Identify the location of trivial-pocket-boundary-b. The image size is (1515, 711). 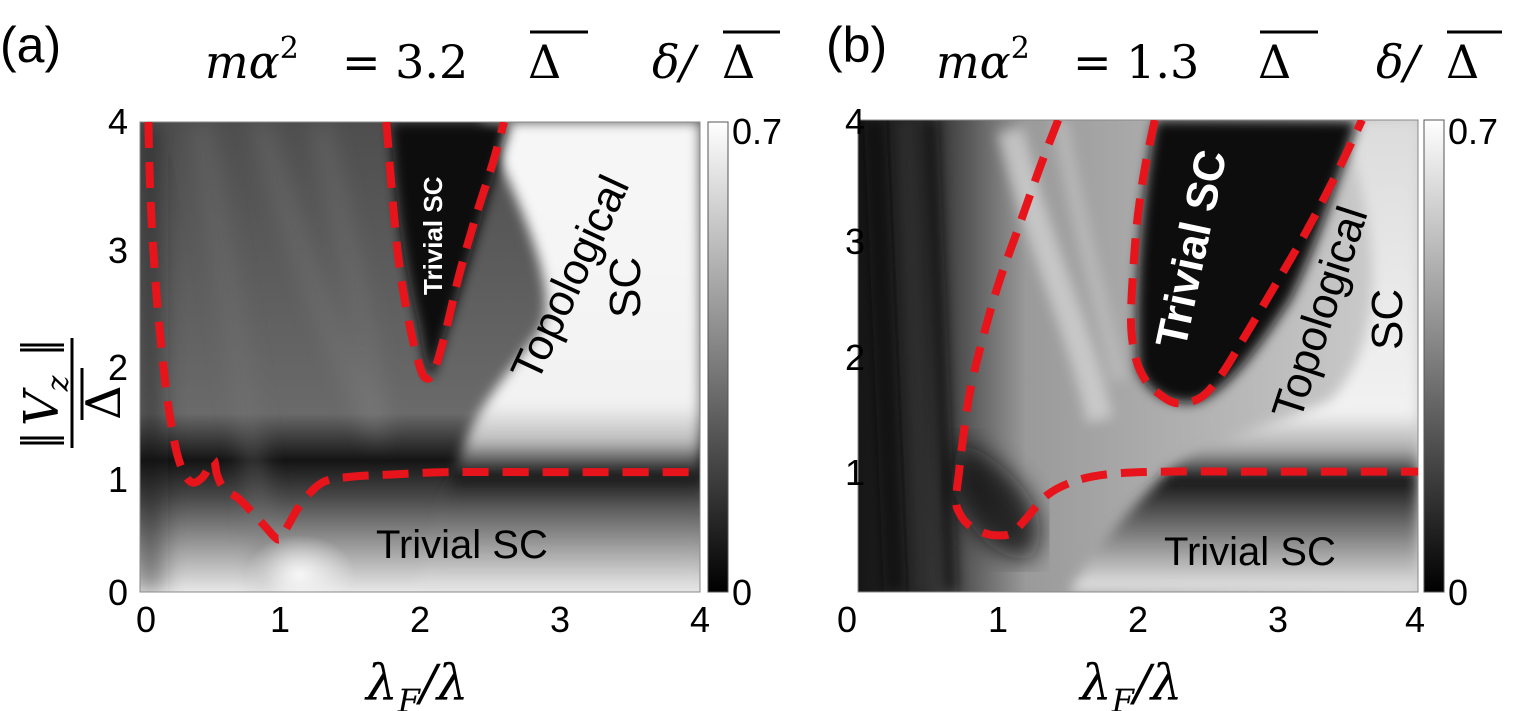
(1246, 264).